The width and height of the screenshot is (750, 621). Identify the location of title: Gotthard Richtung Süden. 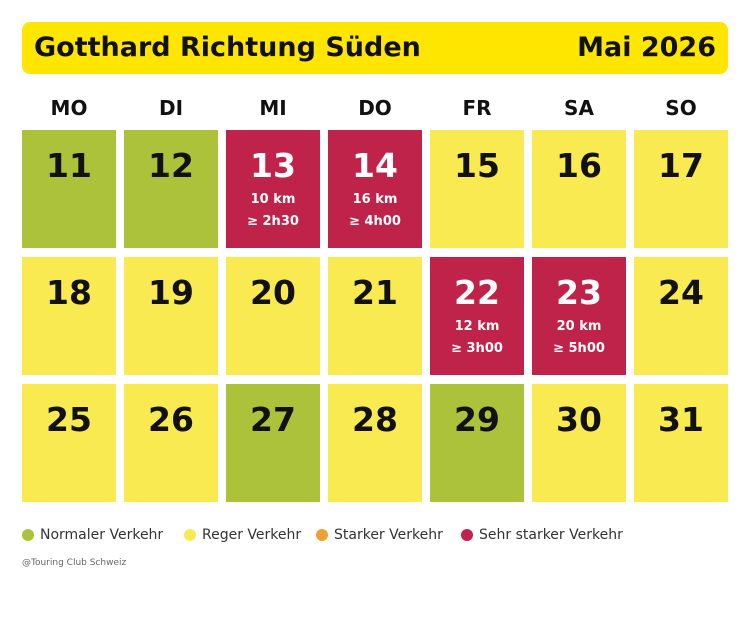
(227, 47).